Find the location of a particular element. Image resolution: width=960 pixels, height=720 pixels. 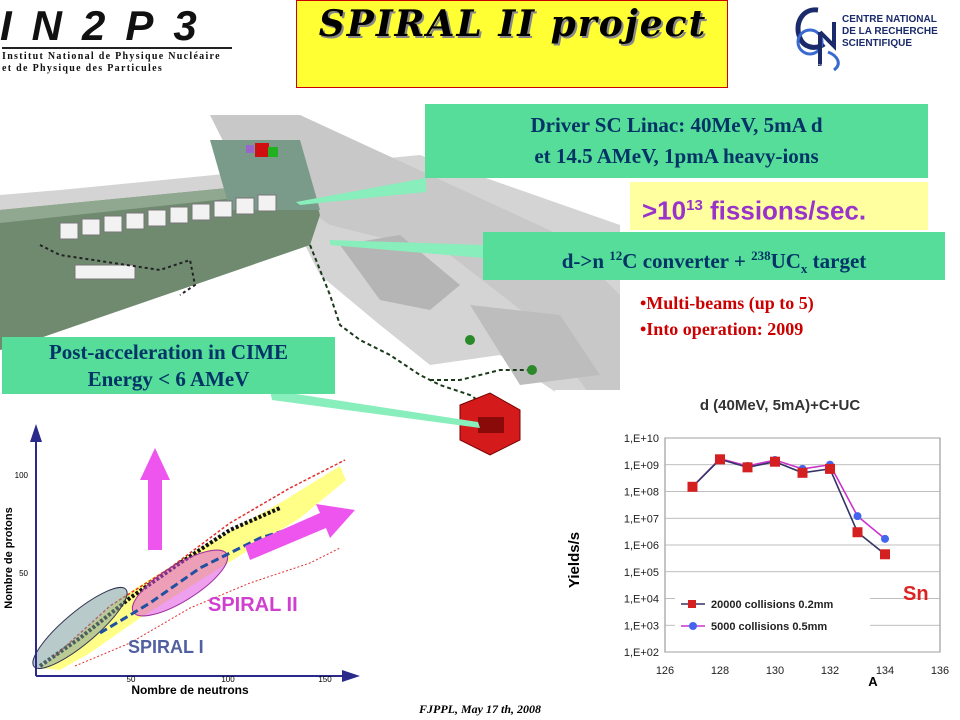

yields-x-axis-label: A is located at coordinates (873, 681).